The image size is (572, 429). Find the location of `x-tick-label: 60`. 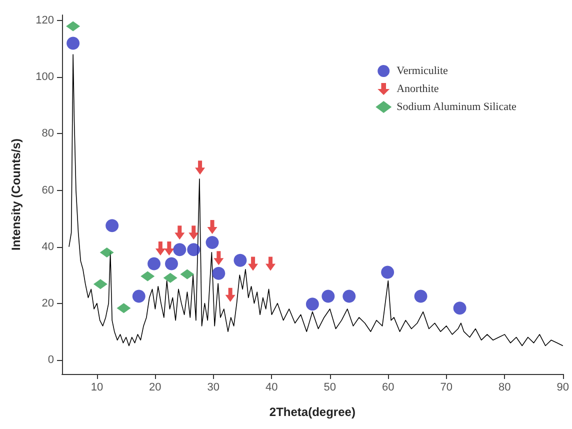

x-tick-label: 60 is located at coordinates (388, 388).